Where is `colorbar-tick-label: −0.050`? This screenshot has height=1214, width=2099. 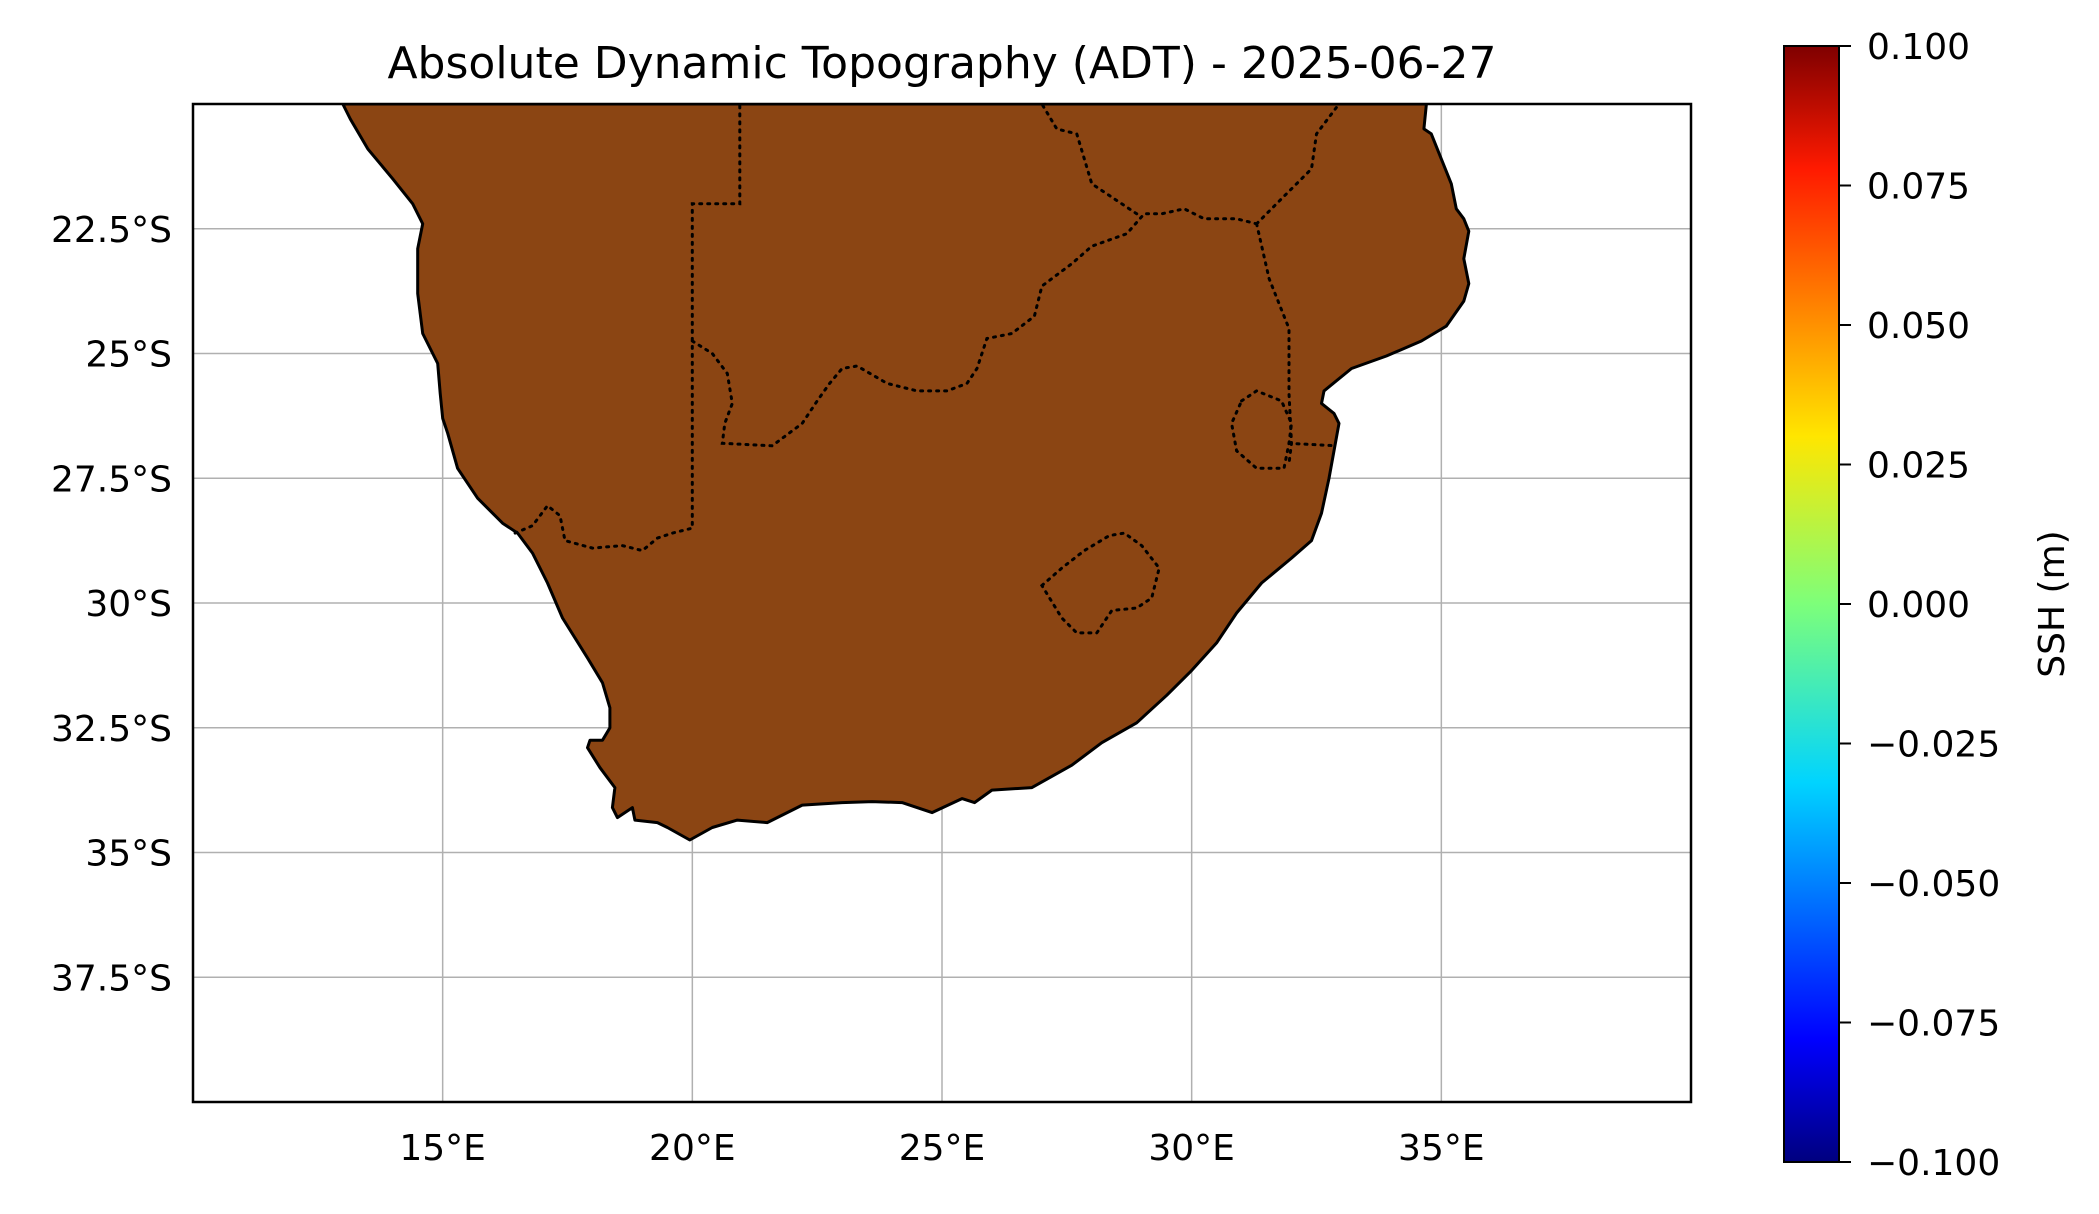 colorbar-tick-label: −0.050 is located at coordinates (1933, 884).